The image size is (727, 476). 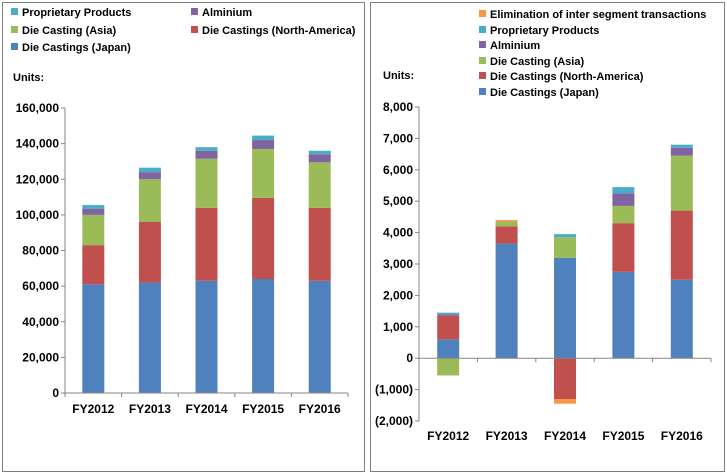 I want to click on right-y-tick-label: (2,000), so click(x=394, y=421).